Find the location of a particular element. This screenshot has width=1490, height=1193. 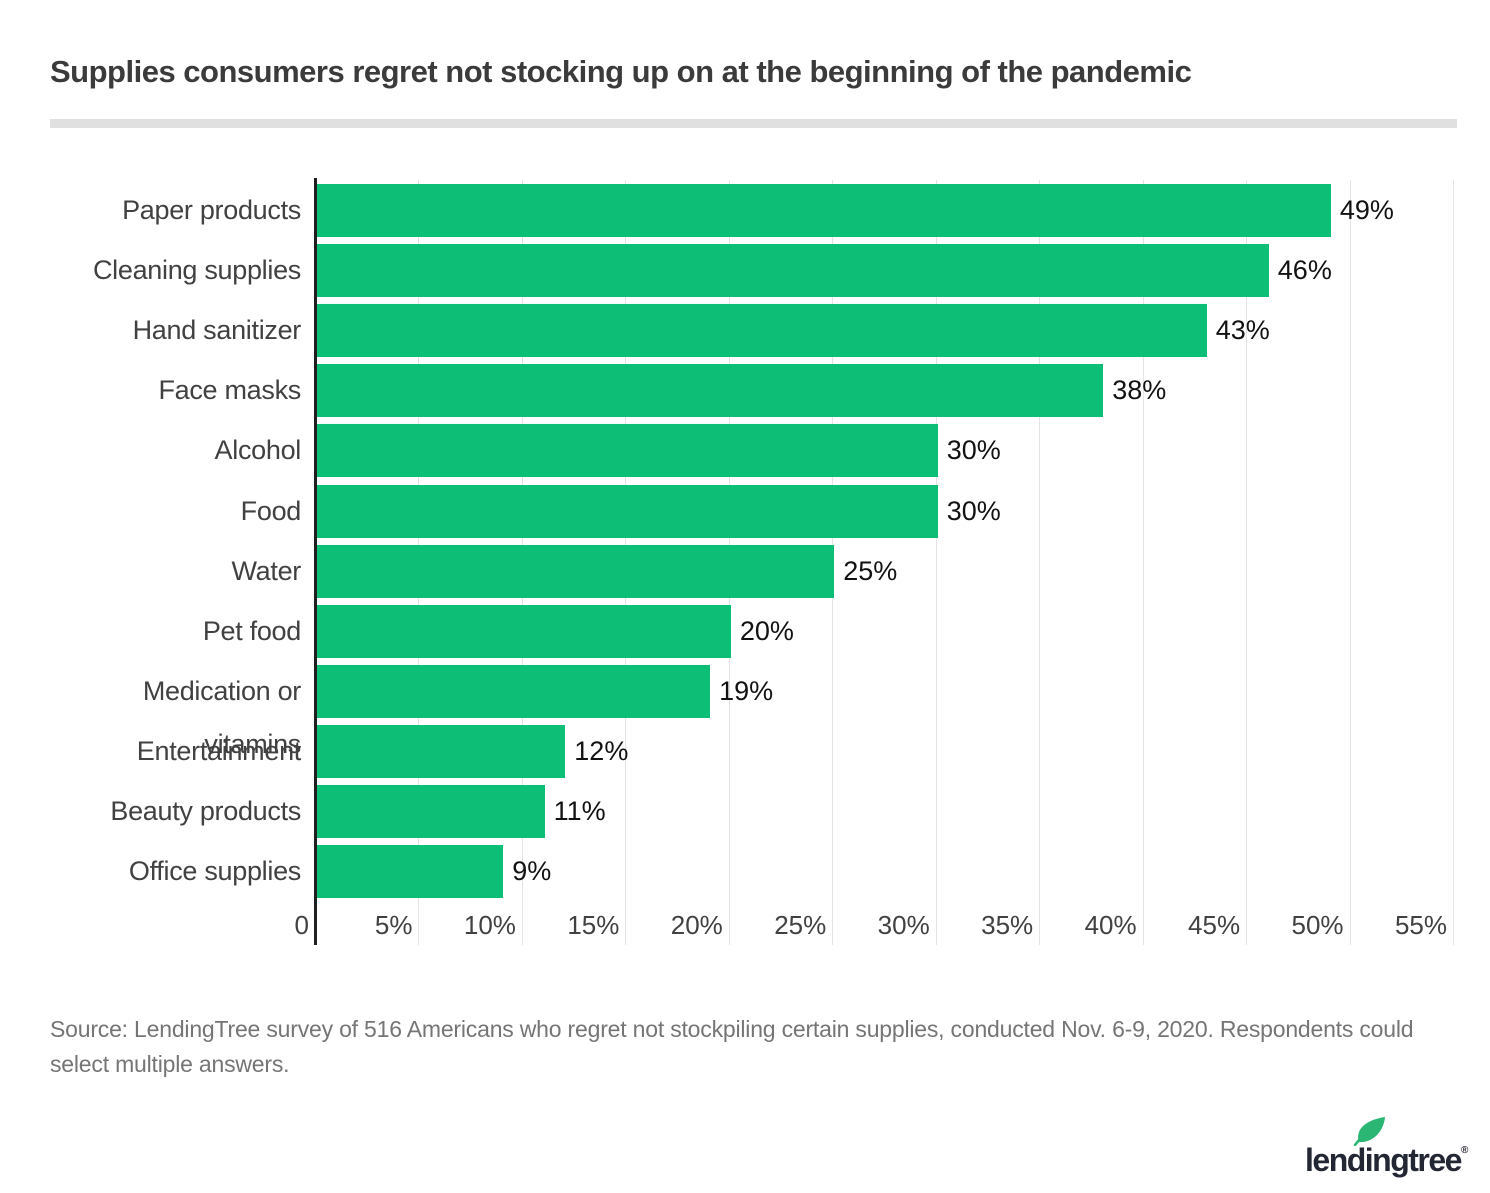

category-label: Face masks is located at coordinates (229, 390).